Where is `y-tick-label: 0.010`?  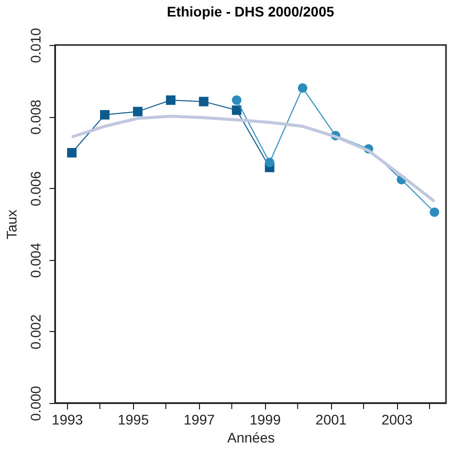
y-tick-label: 0.010 is located at coordinates (36, 46).